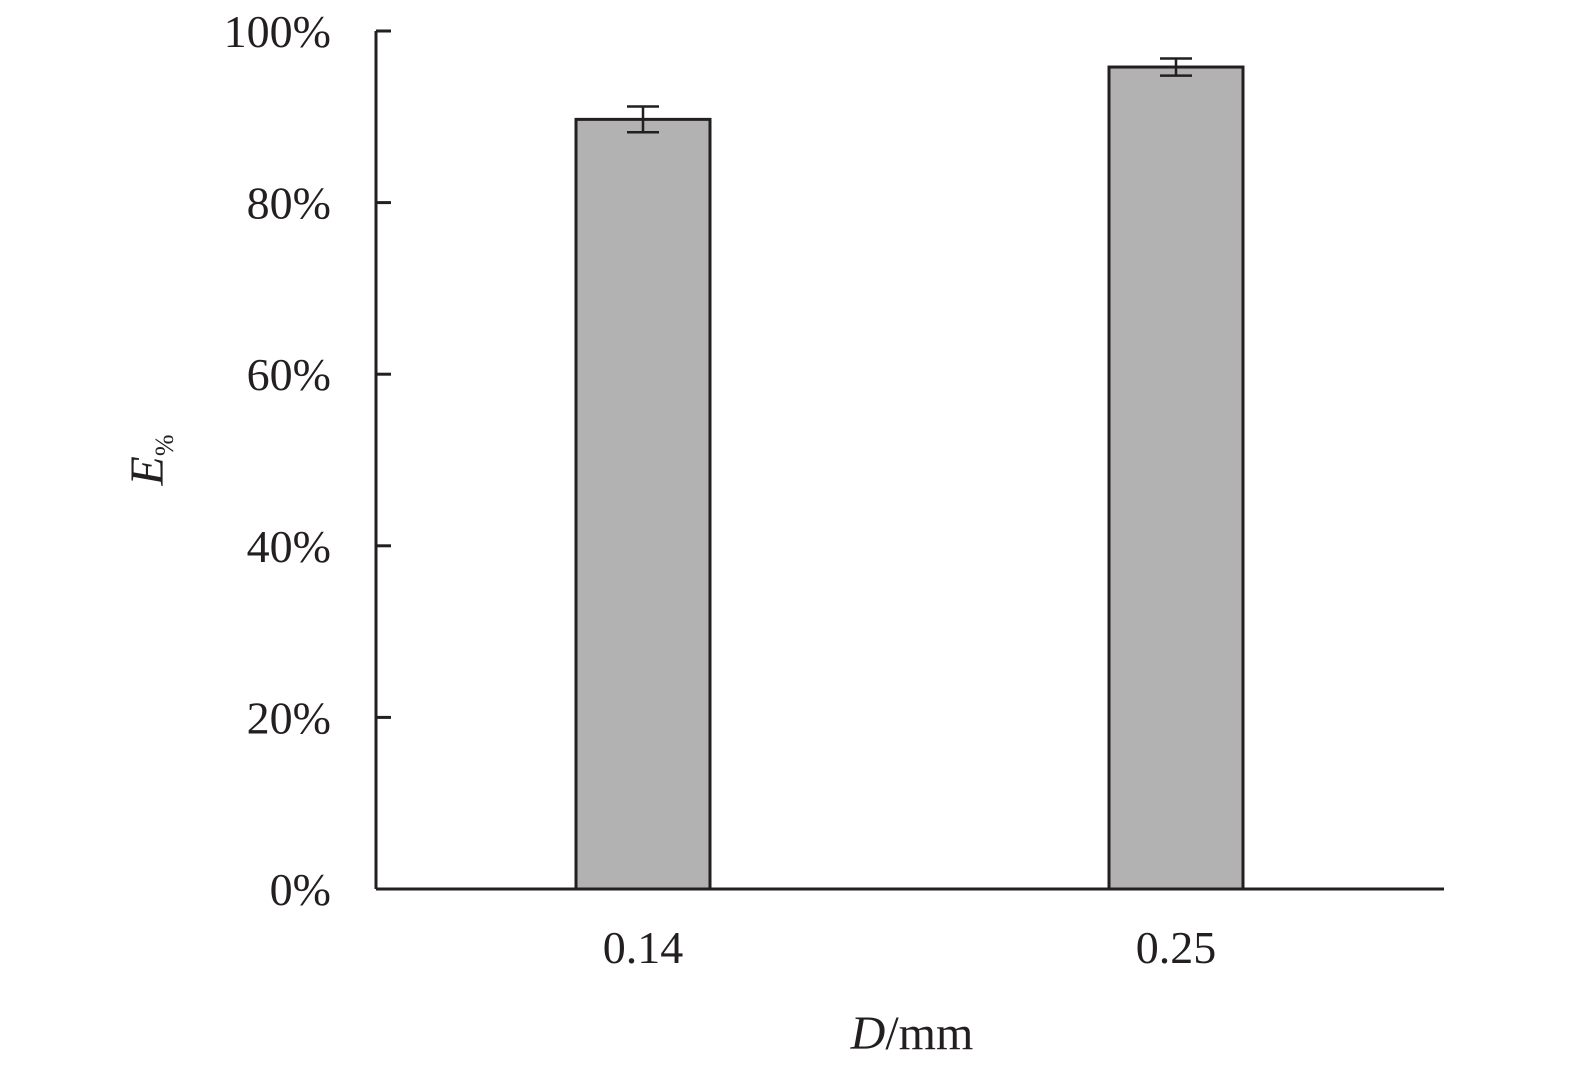  What do you see at coordinates (643, 947) in the screenshot?
I see `x-tick-label-0.14: 0.14` at bounding box center [643, 947].